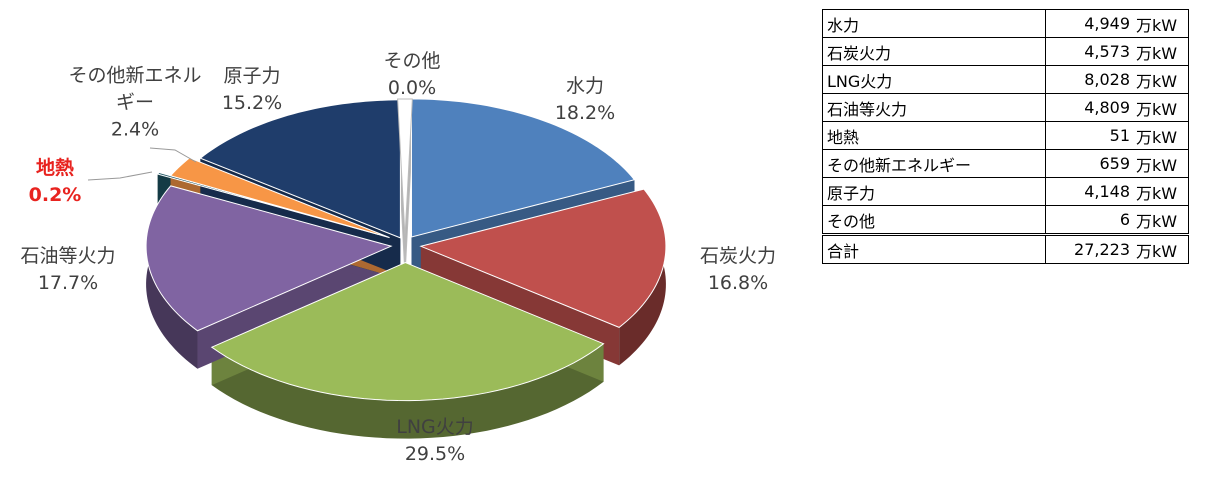 The image size is (1205, 486). I want to click on slice-label: その他新エネルギー 2.4%, so click(135, 103).